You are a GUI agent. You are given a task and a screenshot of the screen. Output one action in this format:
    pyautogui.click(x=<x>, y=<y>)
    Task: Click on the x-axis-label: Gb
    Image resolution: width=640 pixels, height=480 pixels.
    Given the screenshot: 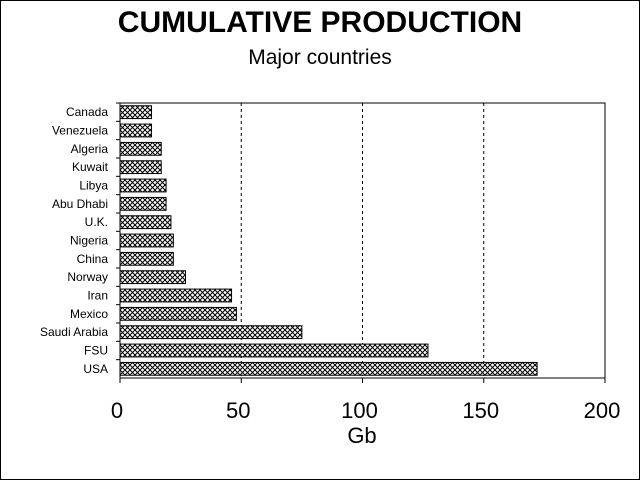 What is the action you would take?
    pyautogui.click(x=361, y=435)
    